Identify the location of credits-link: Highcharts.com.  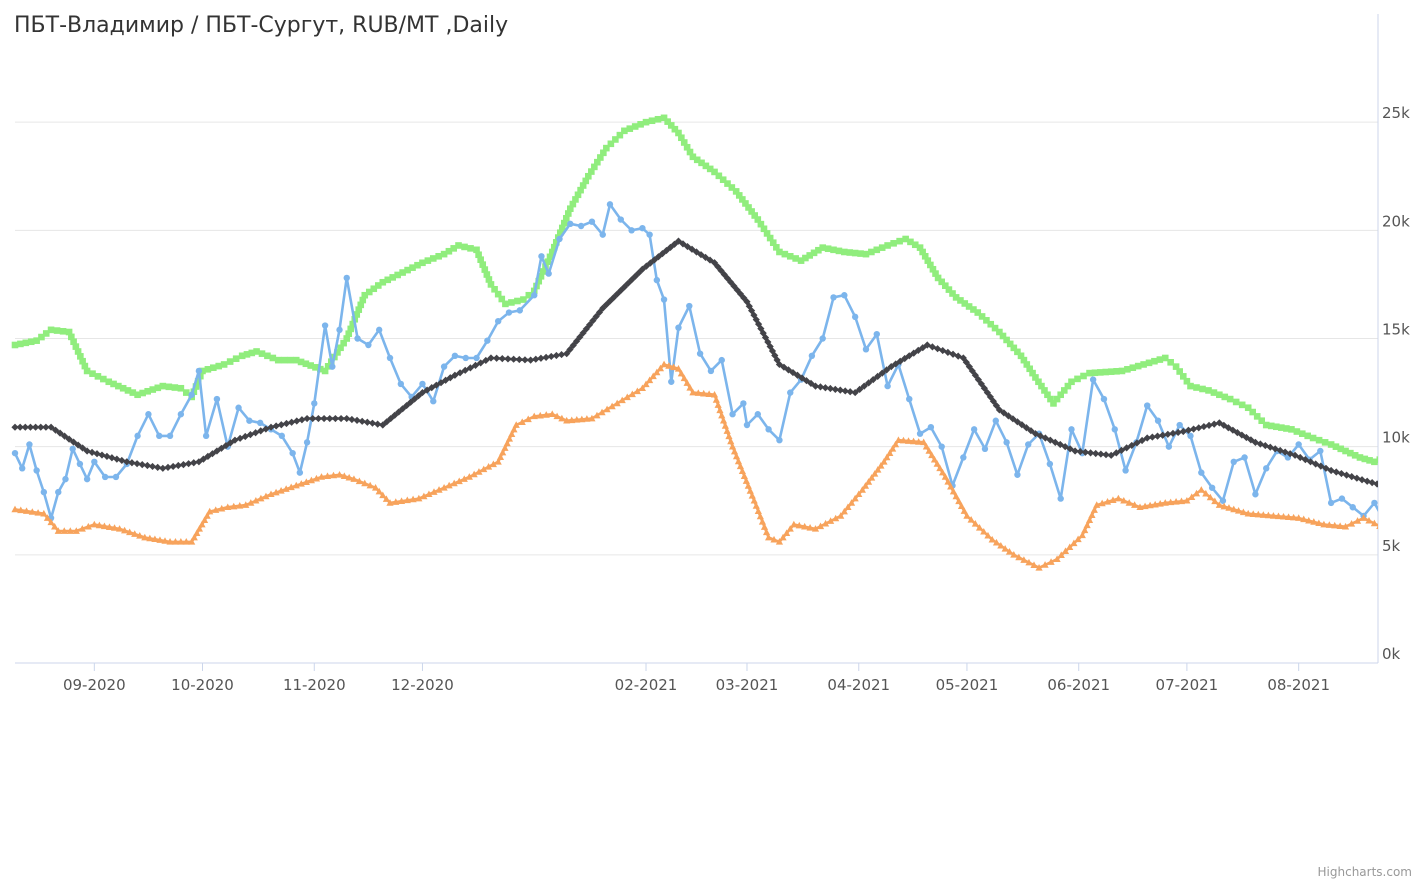
(1365, 872).